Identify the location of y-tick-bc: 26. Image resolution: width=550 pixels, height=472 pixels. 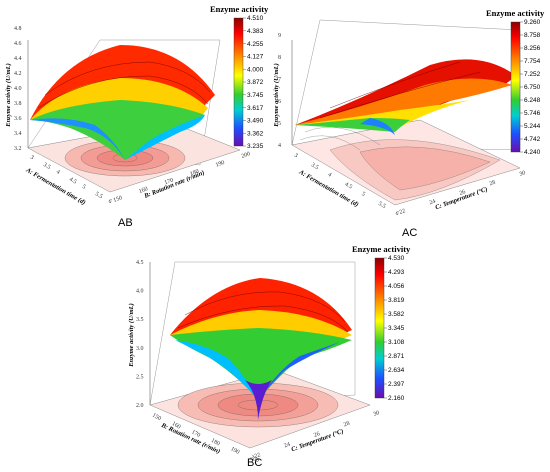
(317, 435).